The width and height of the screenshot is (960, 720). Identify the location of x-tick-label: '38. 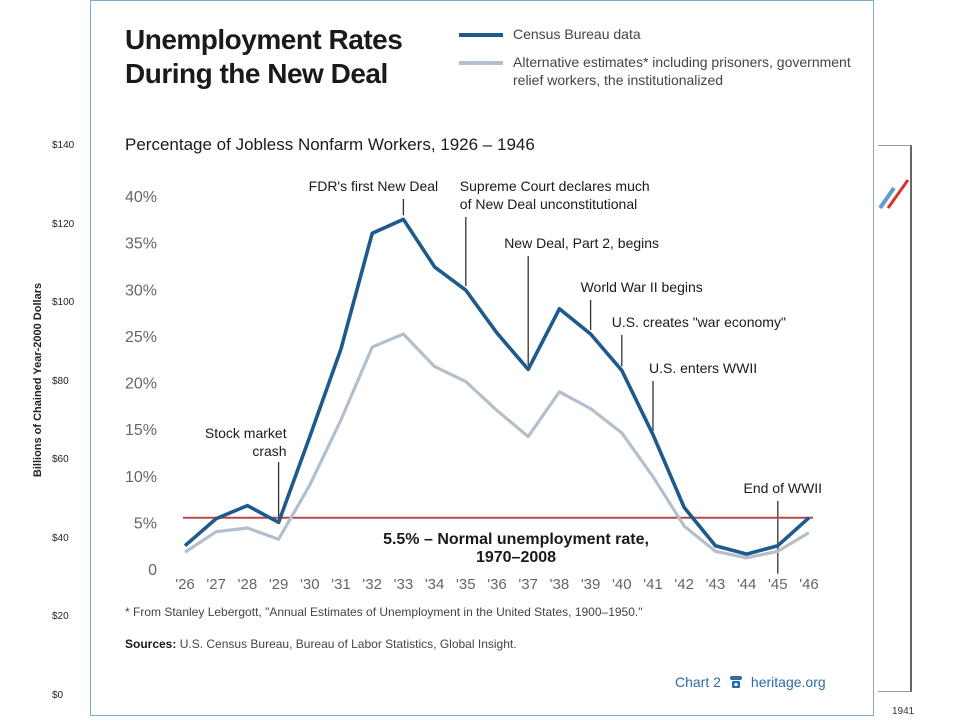
(560, 584).